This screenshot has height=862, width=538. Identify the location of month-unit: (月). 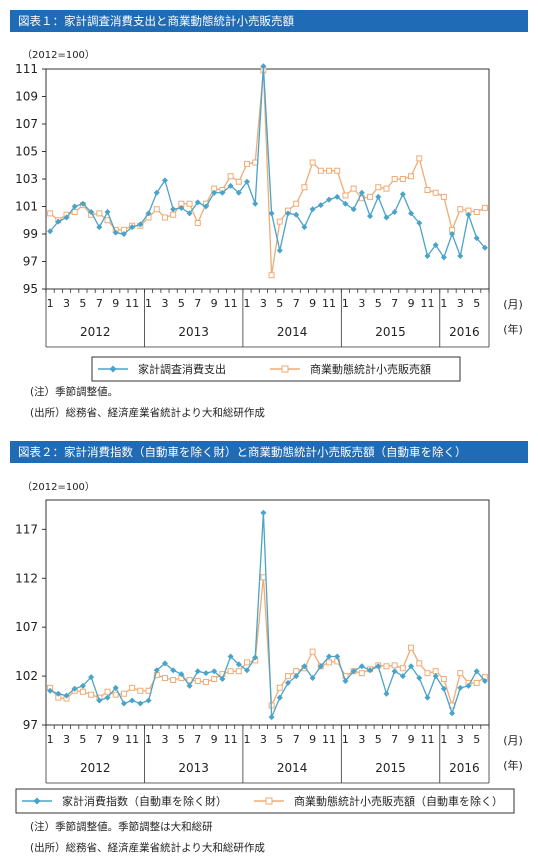
(513, 740).